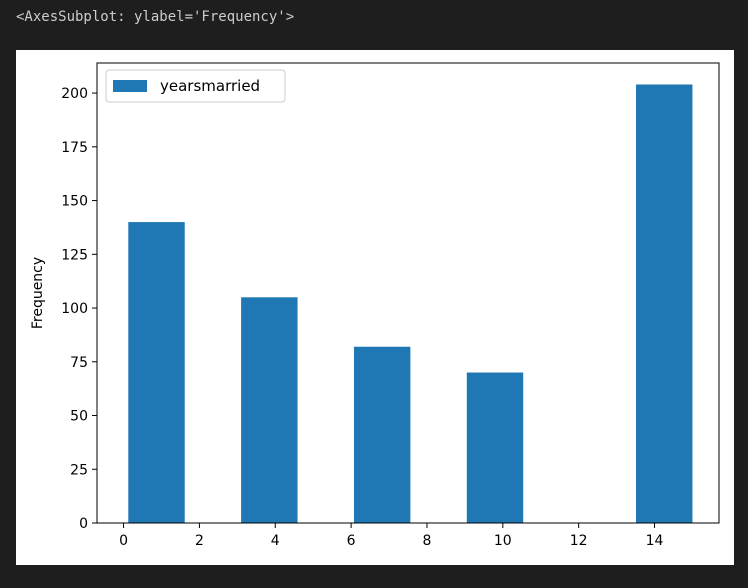  Describe the element at coordinates (503, 541) in the screenshot. I see `x-tick-label: 10` at that location.